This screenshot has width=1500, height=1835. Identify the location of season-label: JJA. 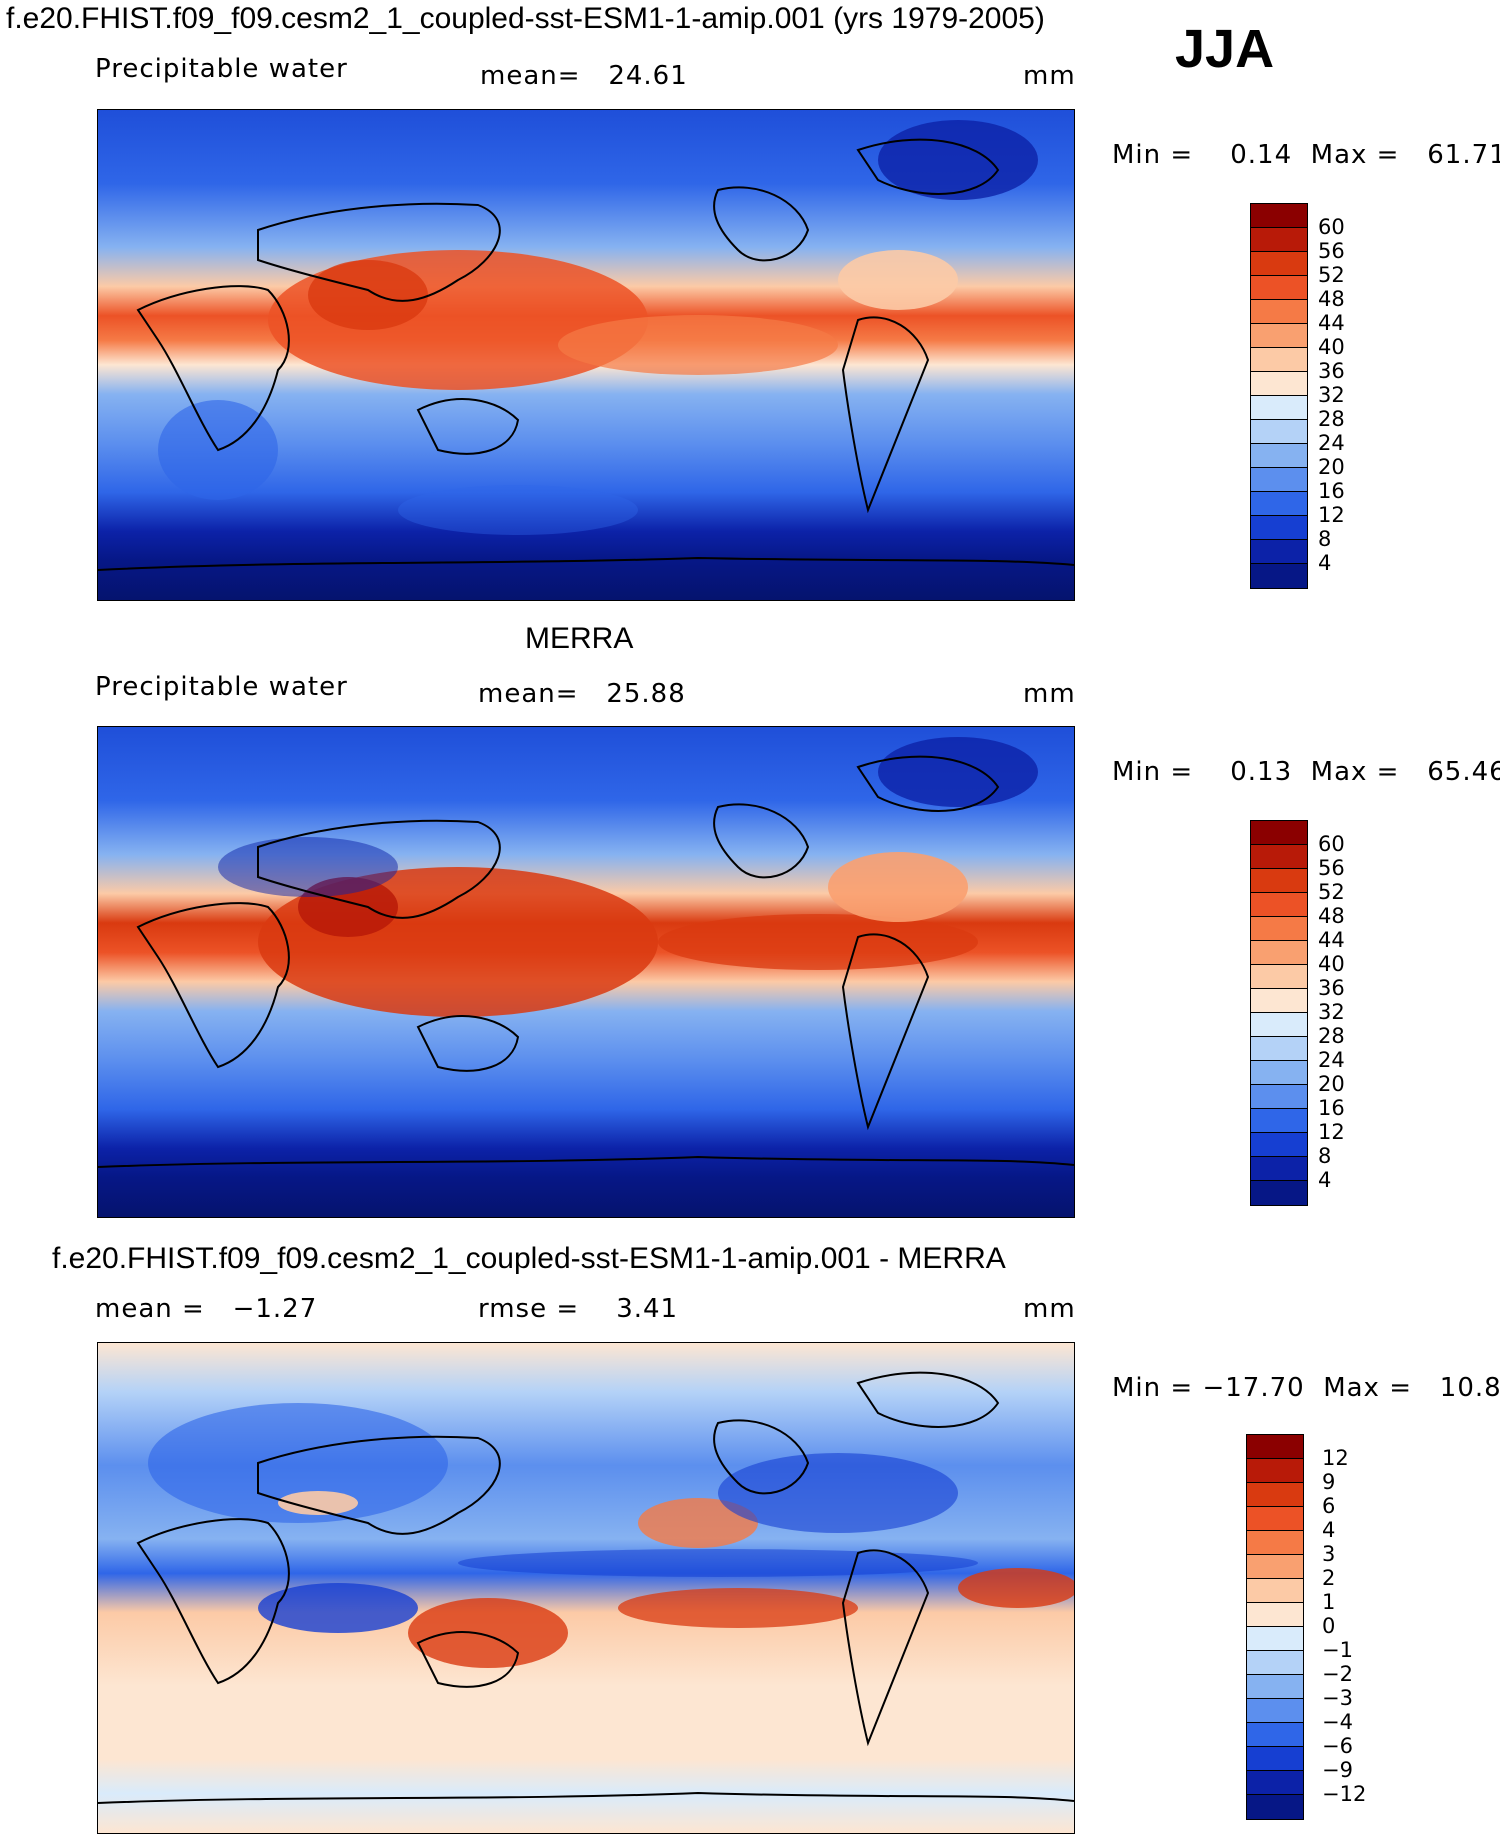
(1225, 49).